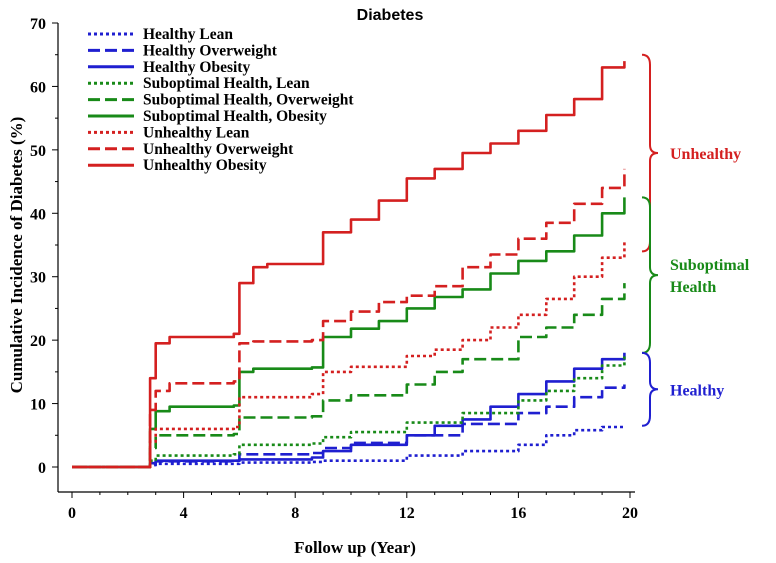 This screenshot has width=776, height=563. What do you see at coordinates (407, 513) in the screenshot?
I see `x-tick-label: 12` at bounding box center [407, 513].